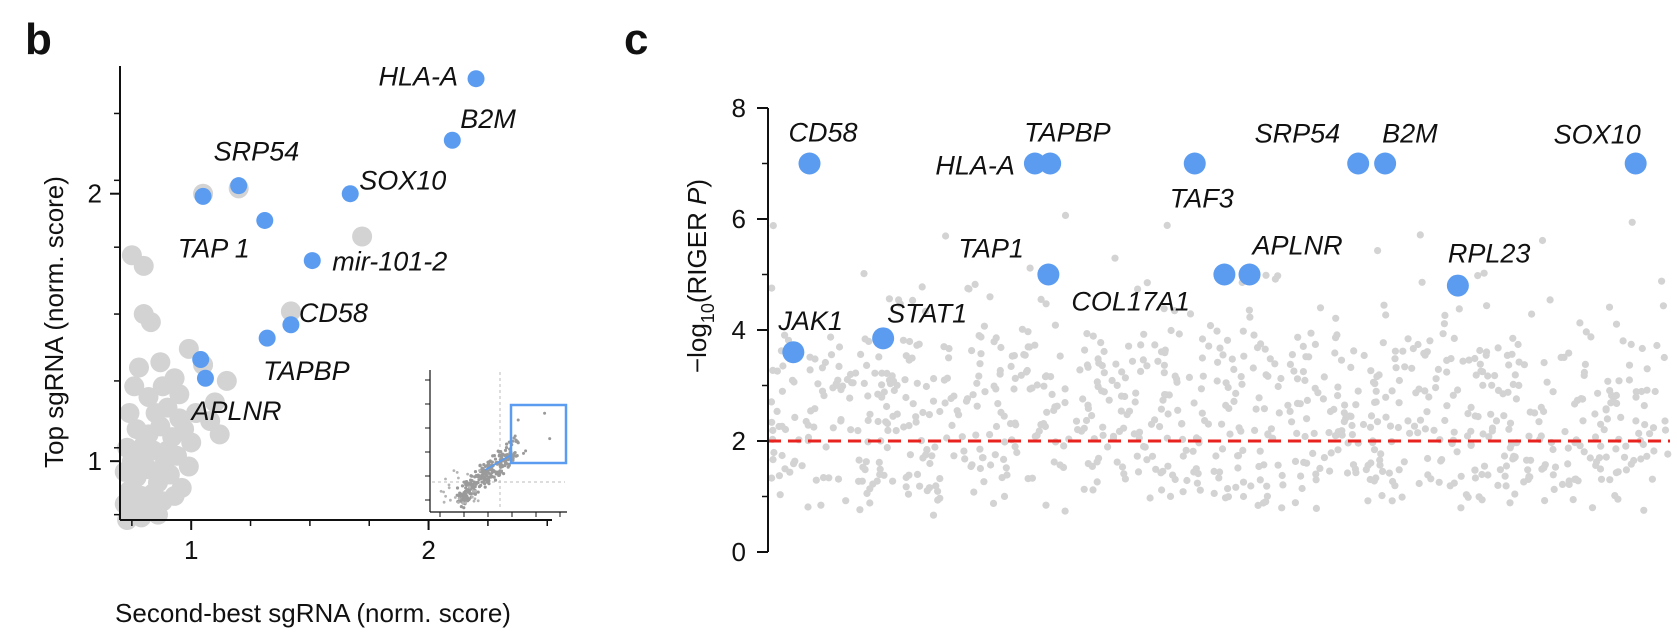 The image size is (1677, 637). I want to click on panel-b-inset, so click(496, 443).